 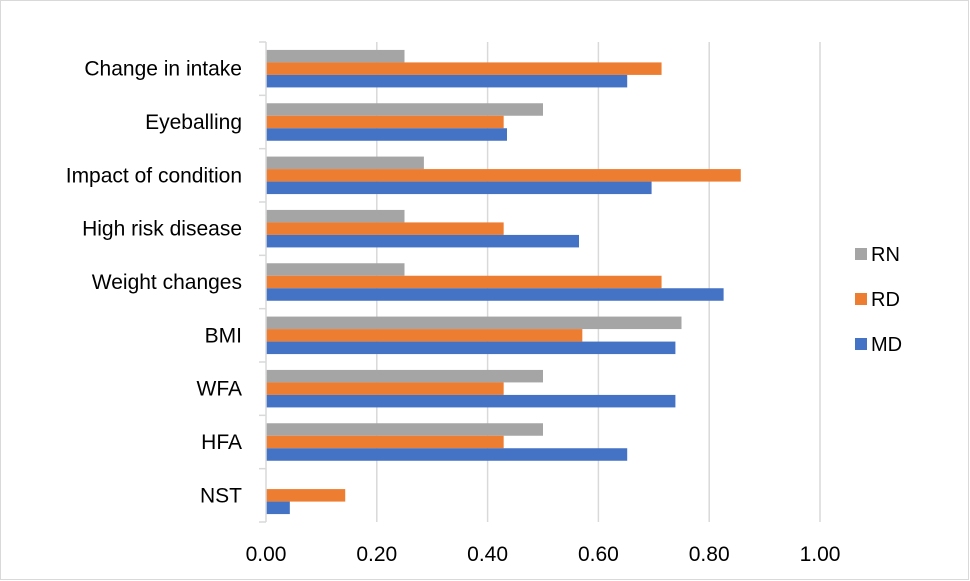 What do you see at coordinates (885, 300) in the screenshot?
I see `legend-label-rd: RD` at bounding box center [885, 300].